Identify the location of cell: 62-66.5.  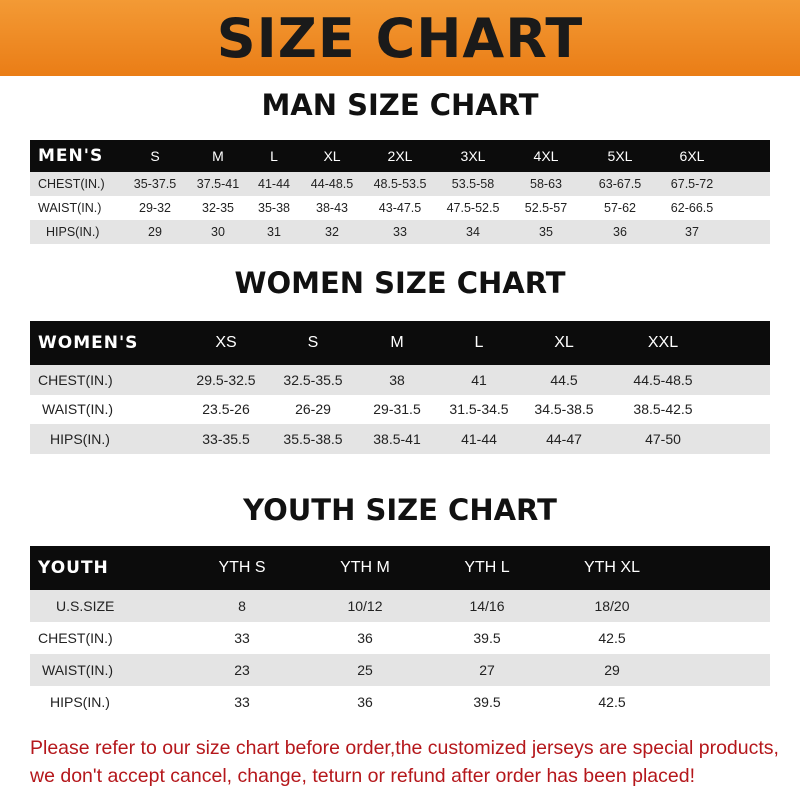
(692, 208).